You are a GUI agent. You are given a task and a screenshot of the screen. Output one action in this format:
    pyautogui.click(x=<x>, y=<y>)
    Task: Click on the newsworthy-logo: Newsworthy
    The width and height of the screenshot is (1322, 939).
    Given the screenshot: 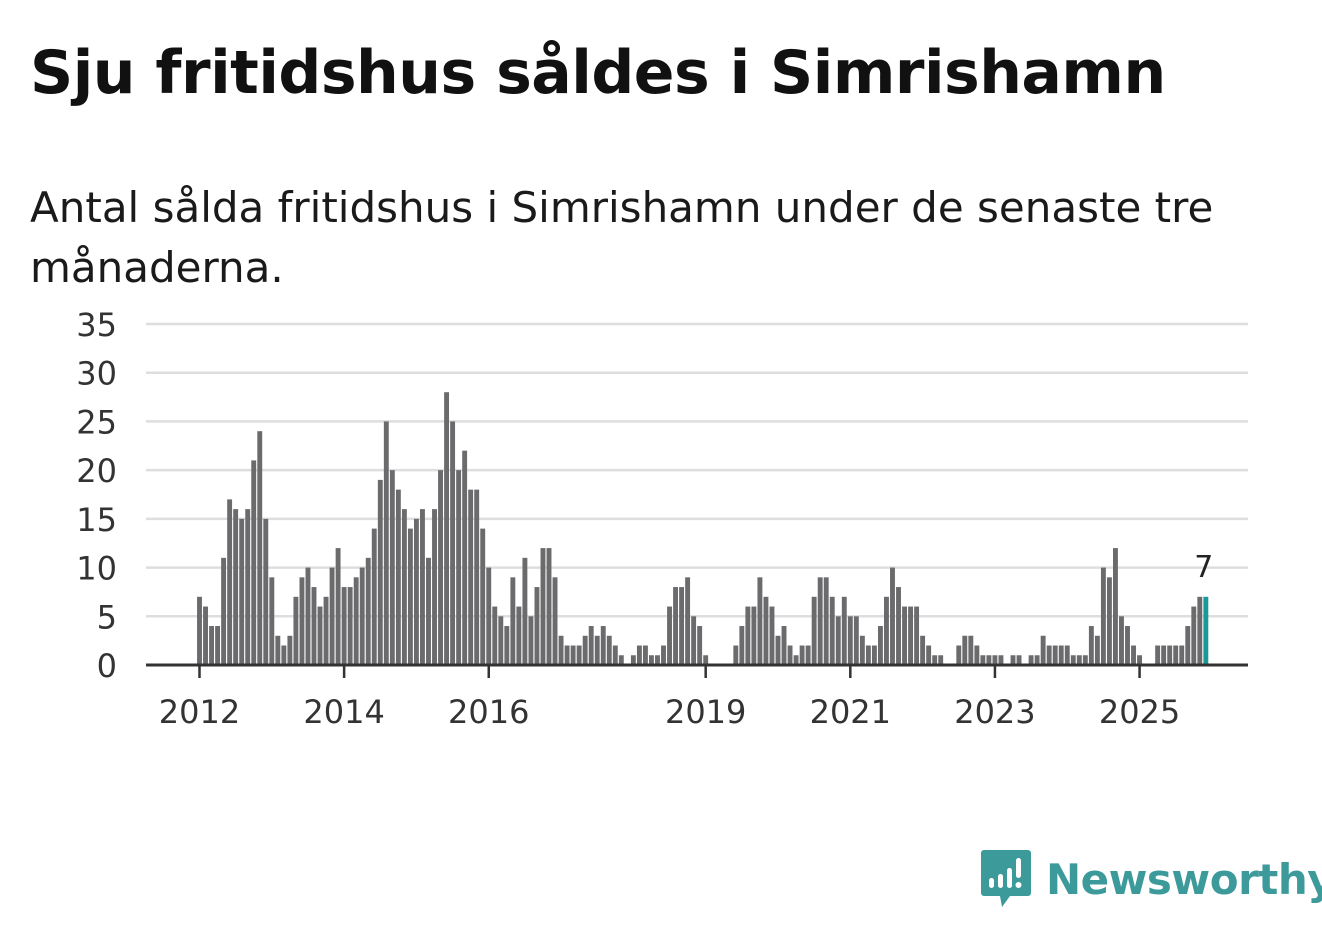 What is the action you would take?
    pyautogui.click(x=1151, y=879)
    